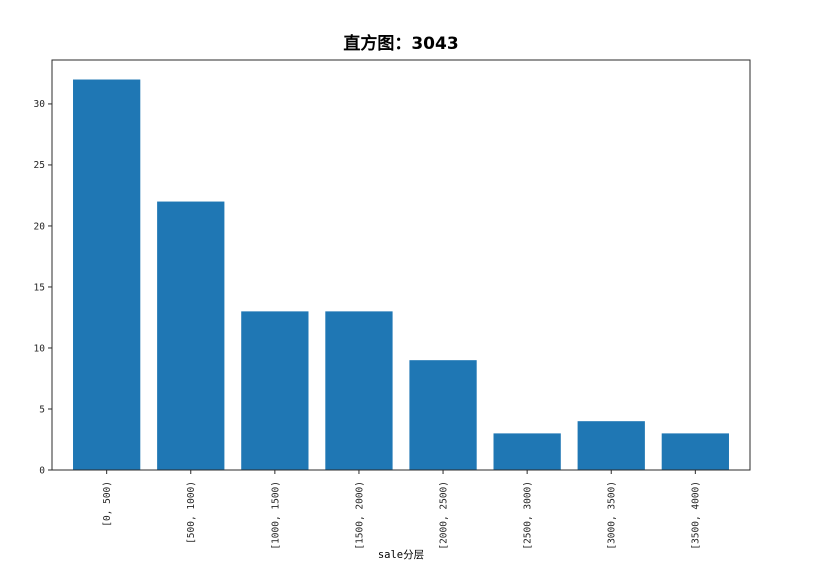 The height and width of the screenshot is (578, 828). I want to click on x-tick-label: [2000, 2500), so click(443, 515).